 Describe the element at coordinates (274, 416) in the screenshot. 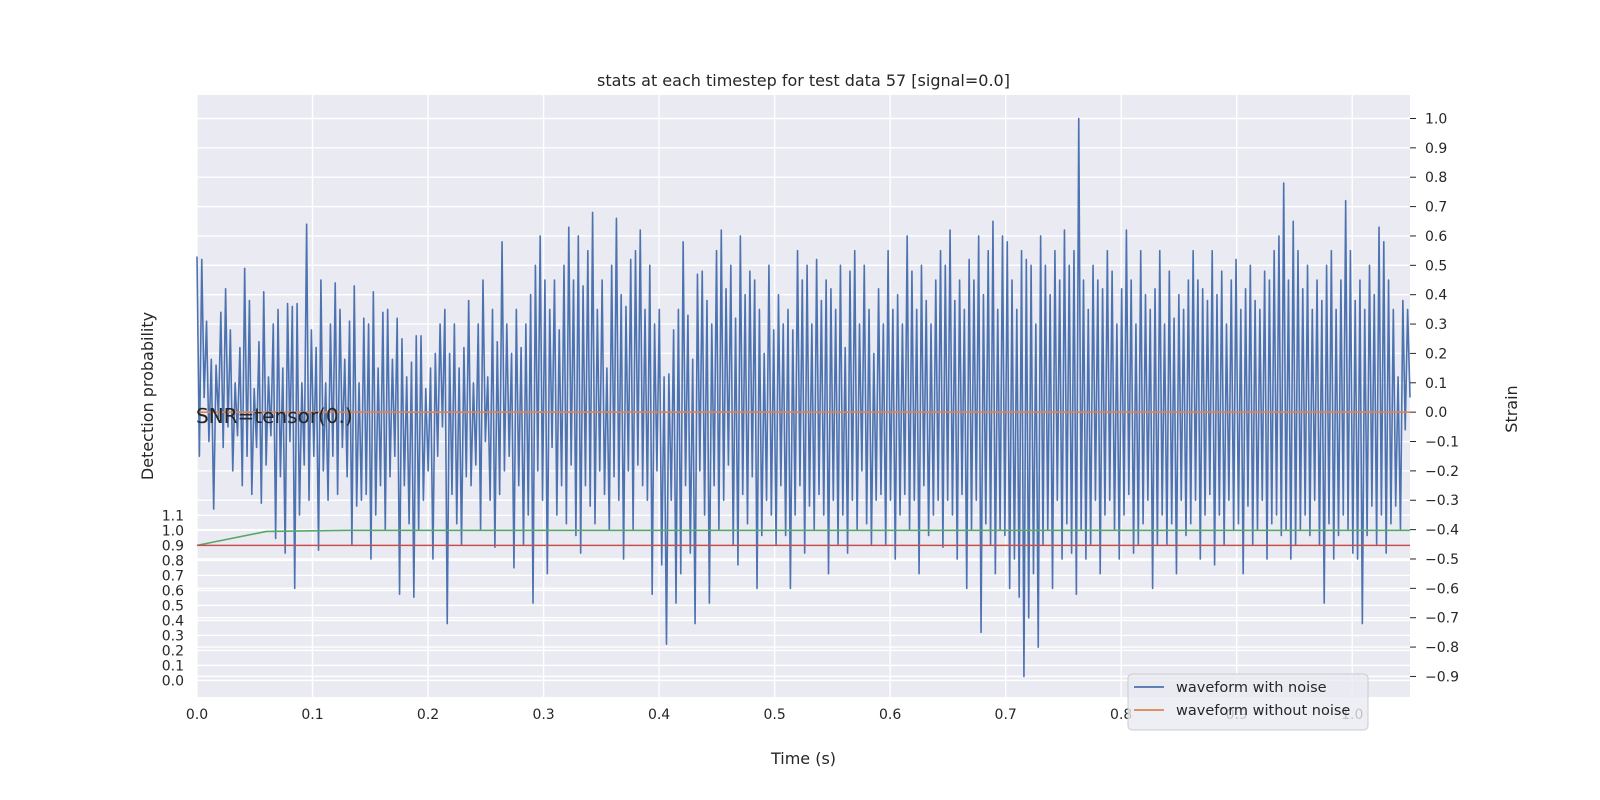

I see `snr-annotation: SNR=tensor(0.)` at that location.